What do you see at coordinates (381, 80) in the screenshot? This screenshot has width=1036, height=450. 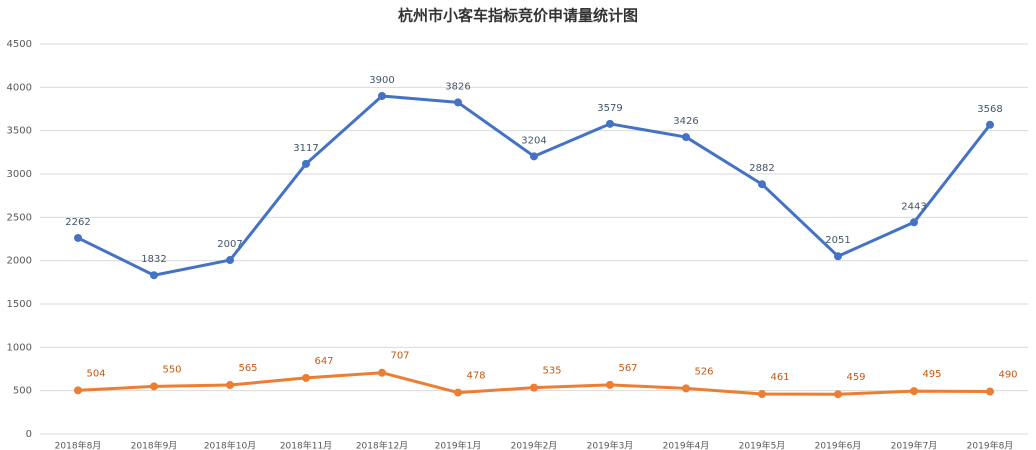 I see `data-label: 3900` at bounding box center [381, 80].